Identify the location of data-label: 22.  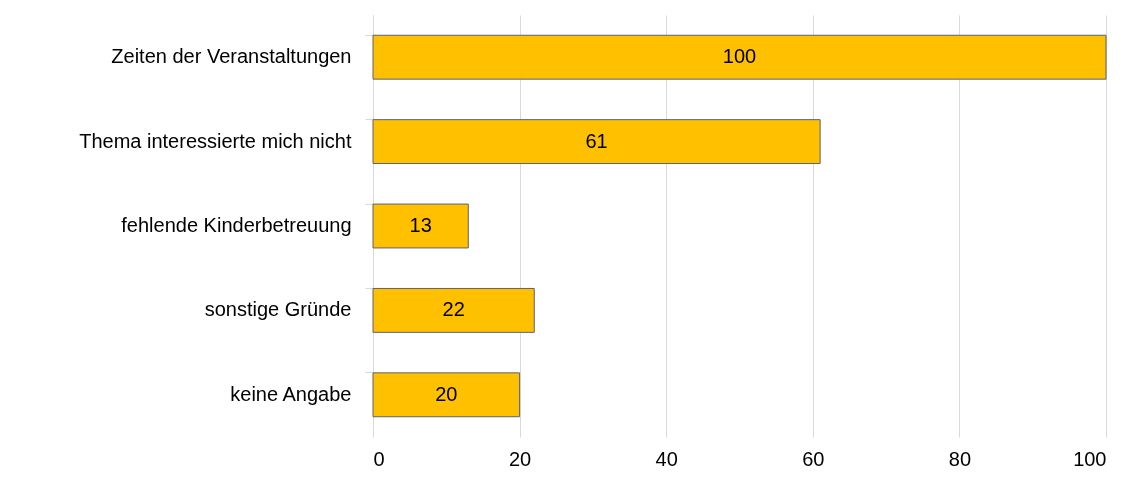
(453, 309).